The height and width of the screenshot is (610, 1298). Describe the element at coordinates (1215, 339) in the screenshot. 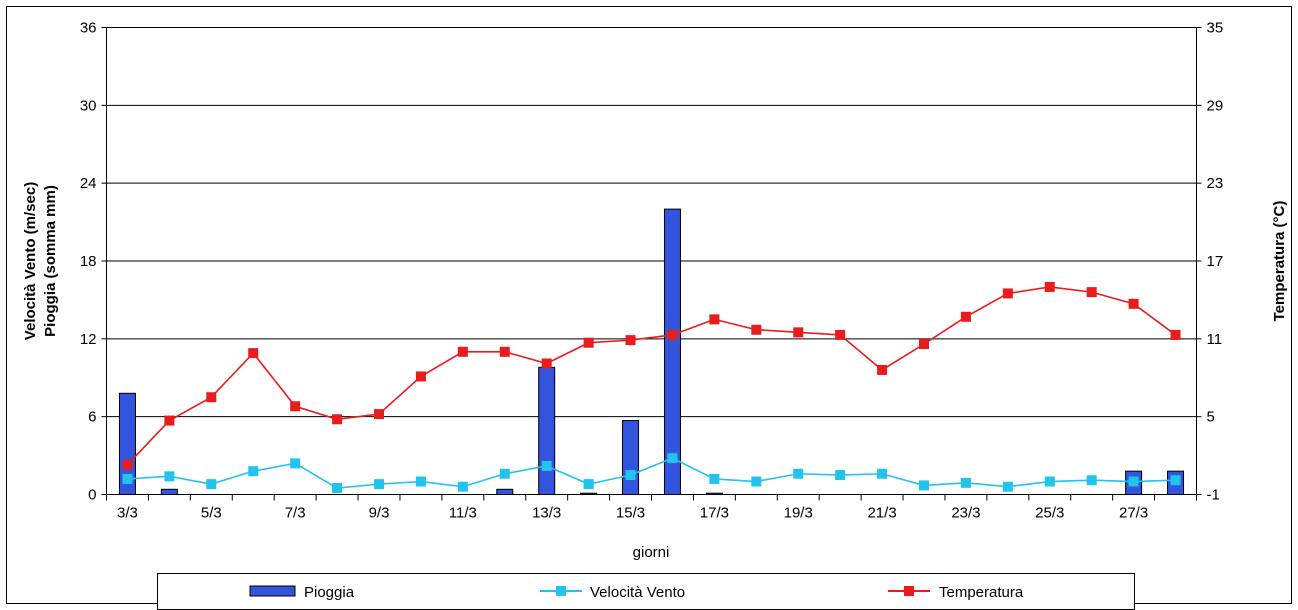

I see `y-right-tick-label: 11` at that location.